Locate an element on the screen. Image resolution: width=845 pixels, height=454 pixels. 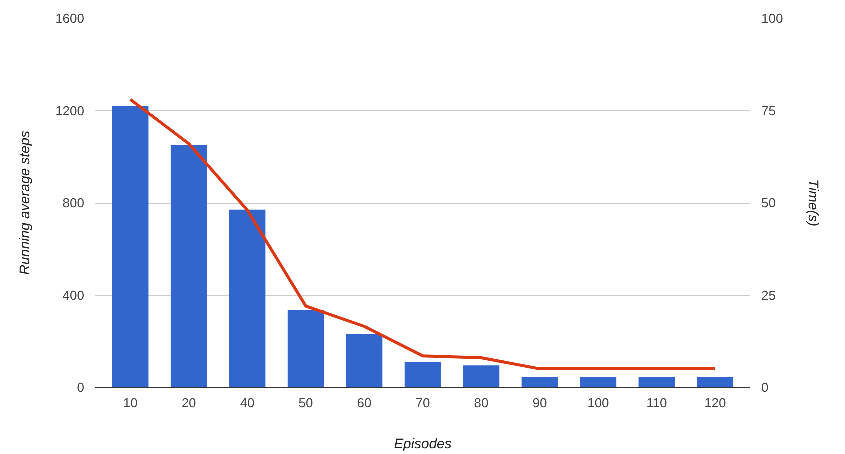
x-tick-label: 20 is located at coordinates (189, 403).